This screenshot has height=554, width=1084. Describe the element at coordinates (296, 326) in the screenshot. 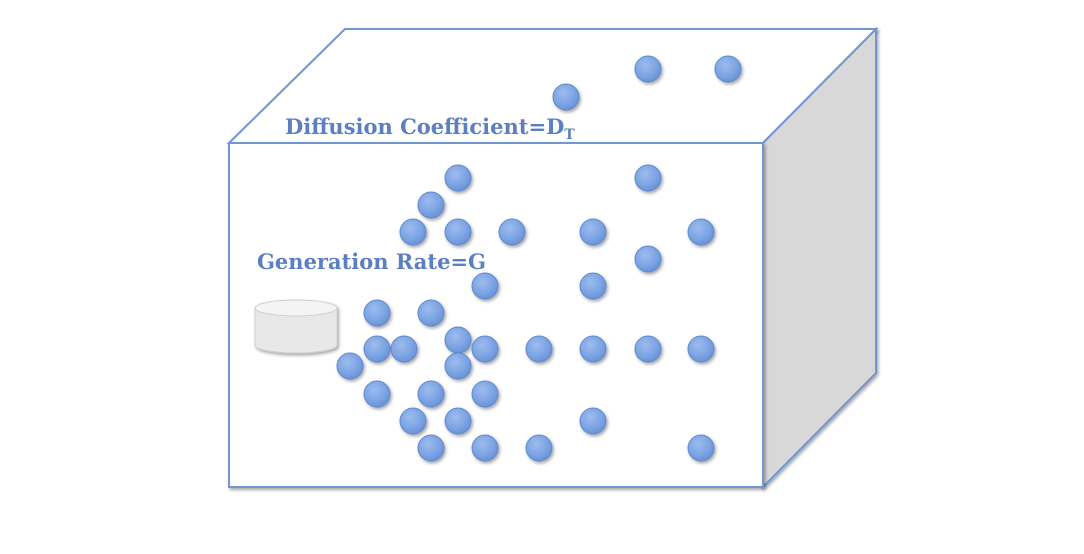

I see `cylinder-source-icon` at that location.